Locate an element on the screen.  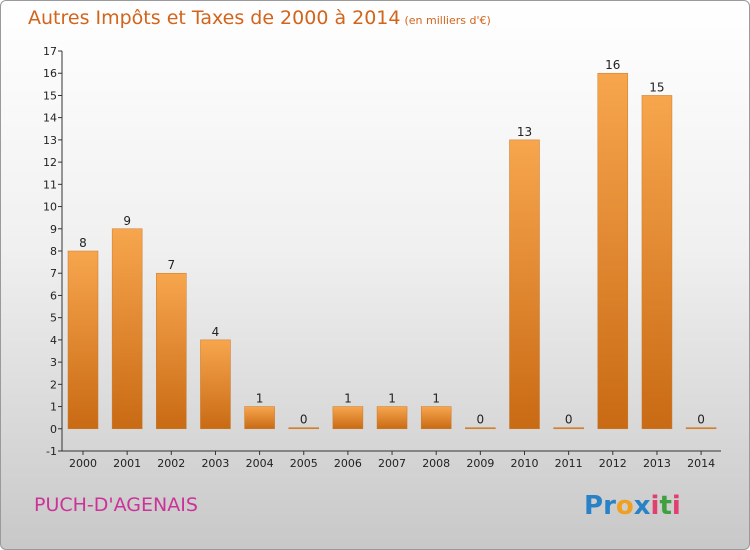
y-tick-label: 4 is located at coordinates (53, 340).